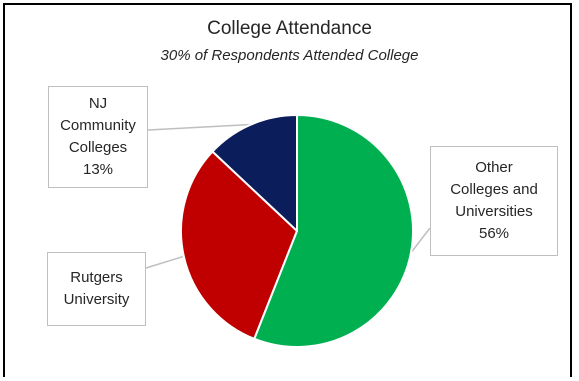  I want to click on callout-line: University, so click(96, 299).